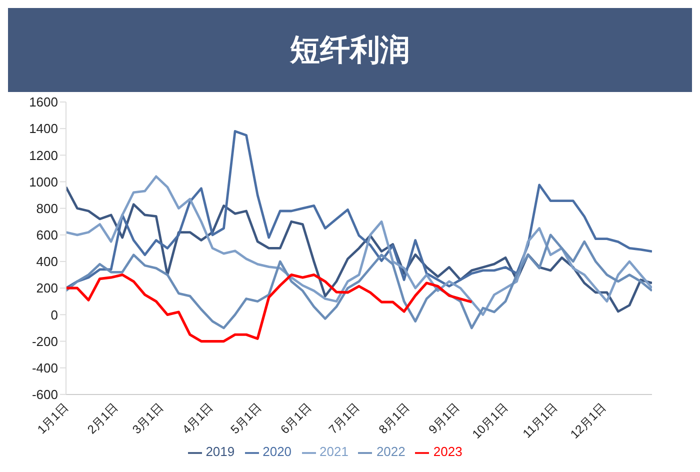  I want to click on legend-label: 2020, so click(277, 452).